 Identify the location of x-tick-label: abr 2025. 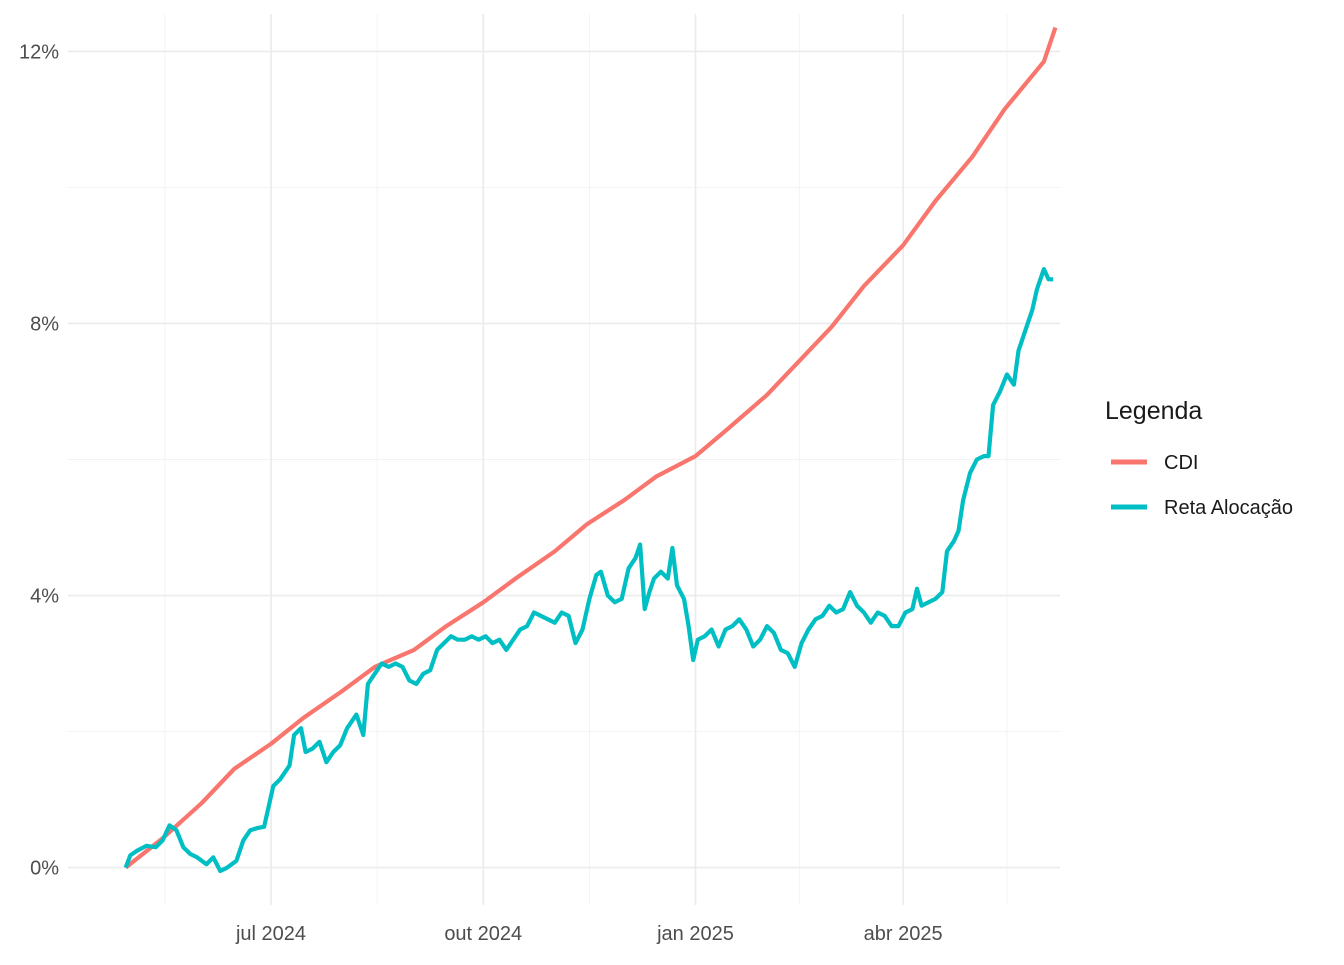
(903, 934).